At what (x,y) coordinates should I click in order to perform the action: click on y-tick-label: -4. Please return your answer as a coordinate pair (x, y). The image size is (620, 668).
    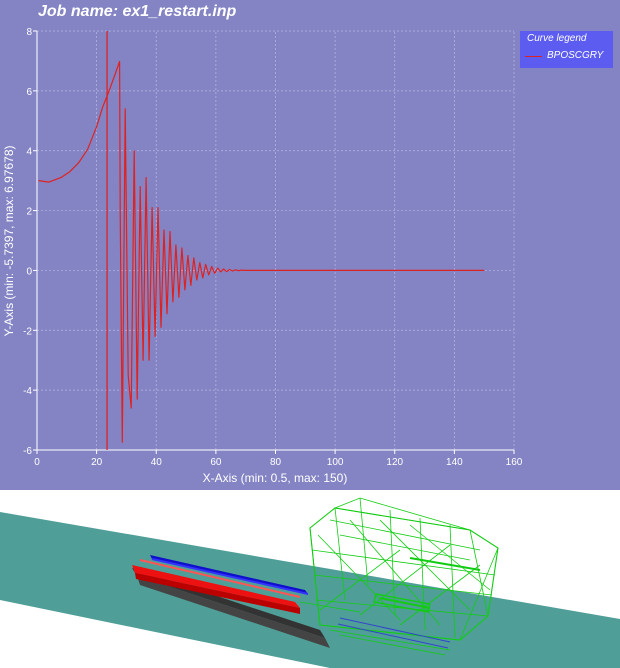
    Looking at the image, I should click on (27, 391).